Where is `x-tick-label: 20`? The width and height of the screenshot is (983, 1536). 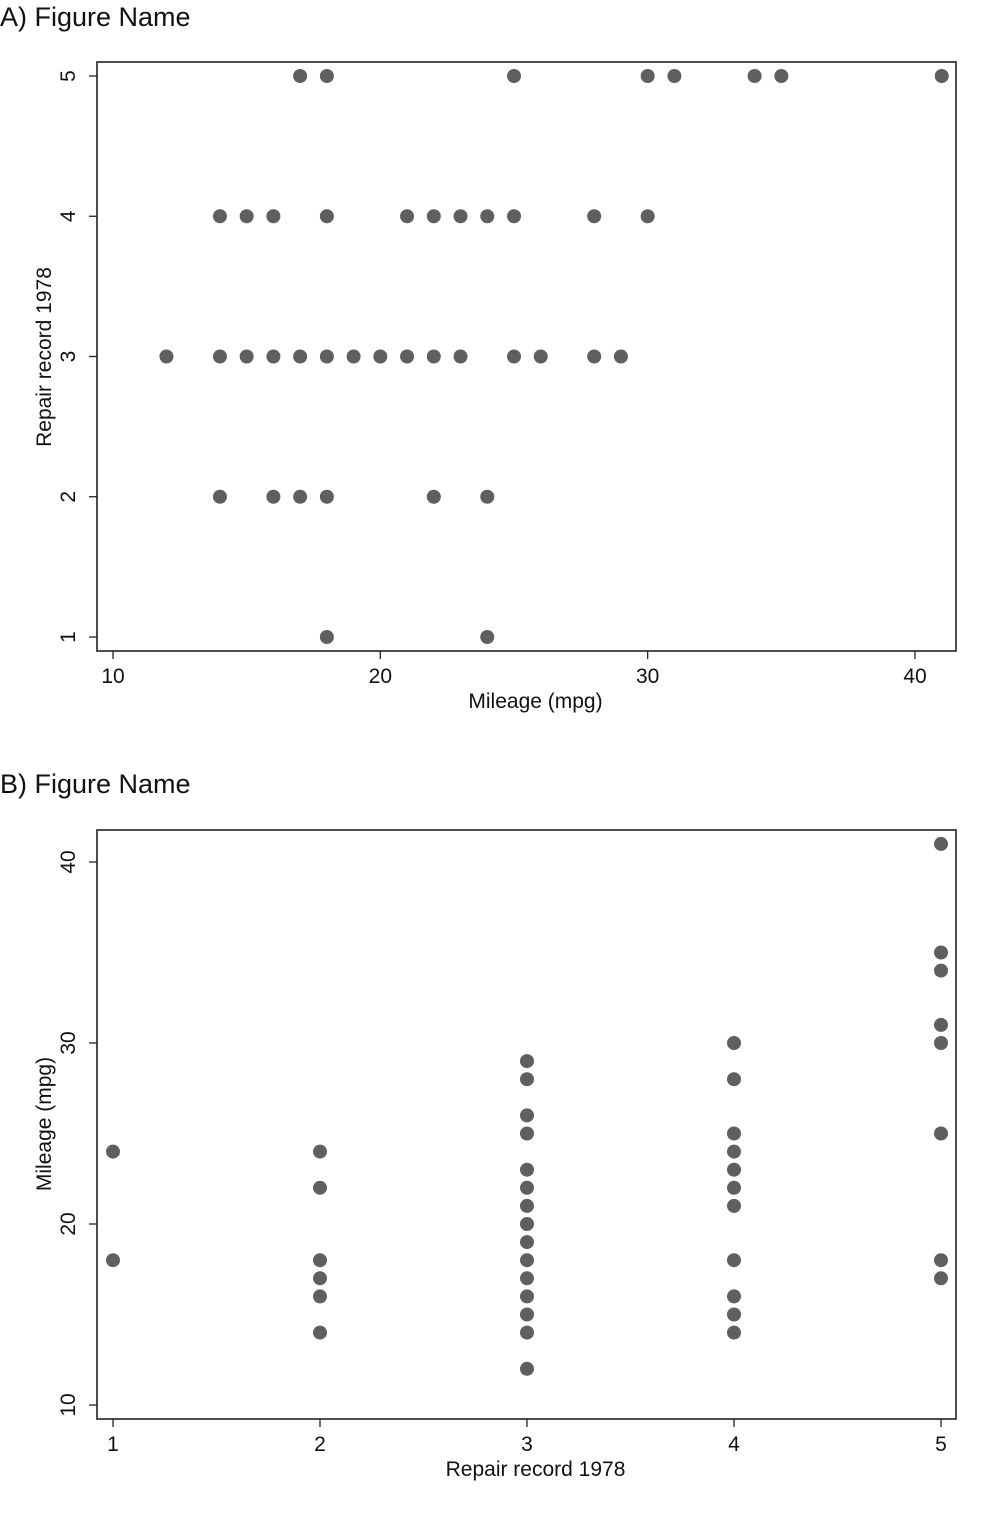 x-tick-label: 20 is located at coordinates (380, 676).